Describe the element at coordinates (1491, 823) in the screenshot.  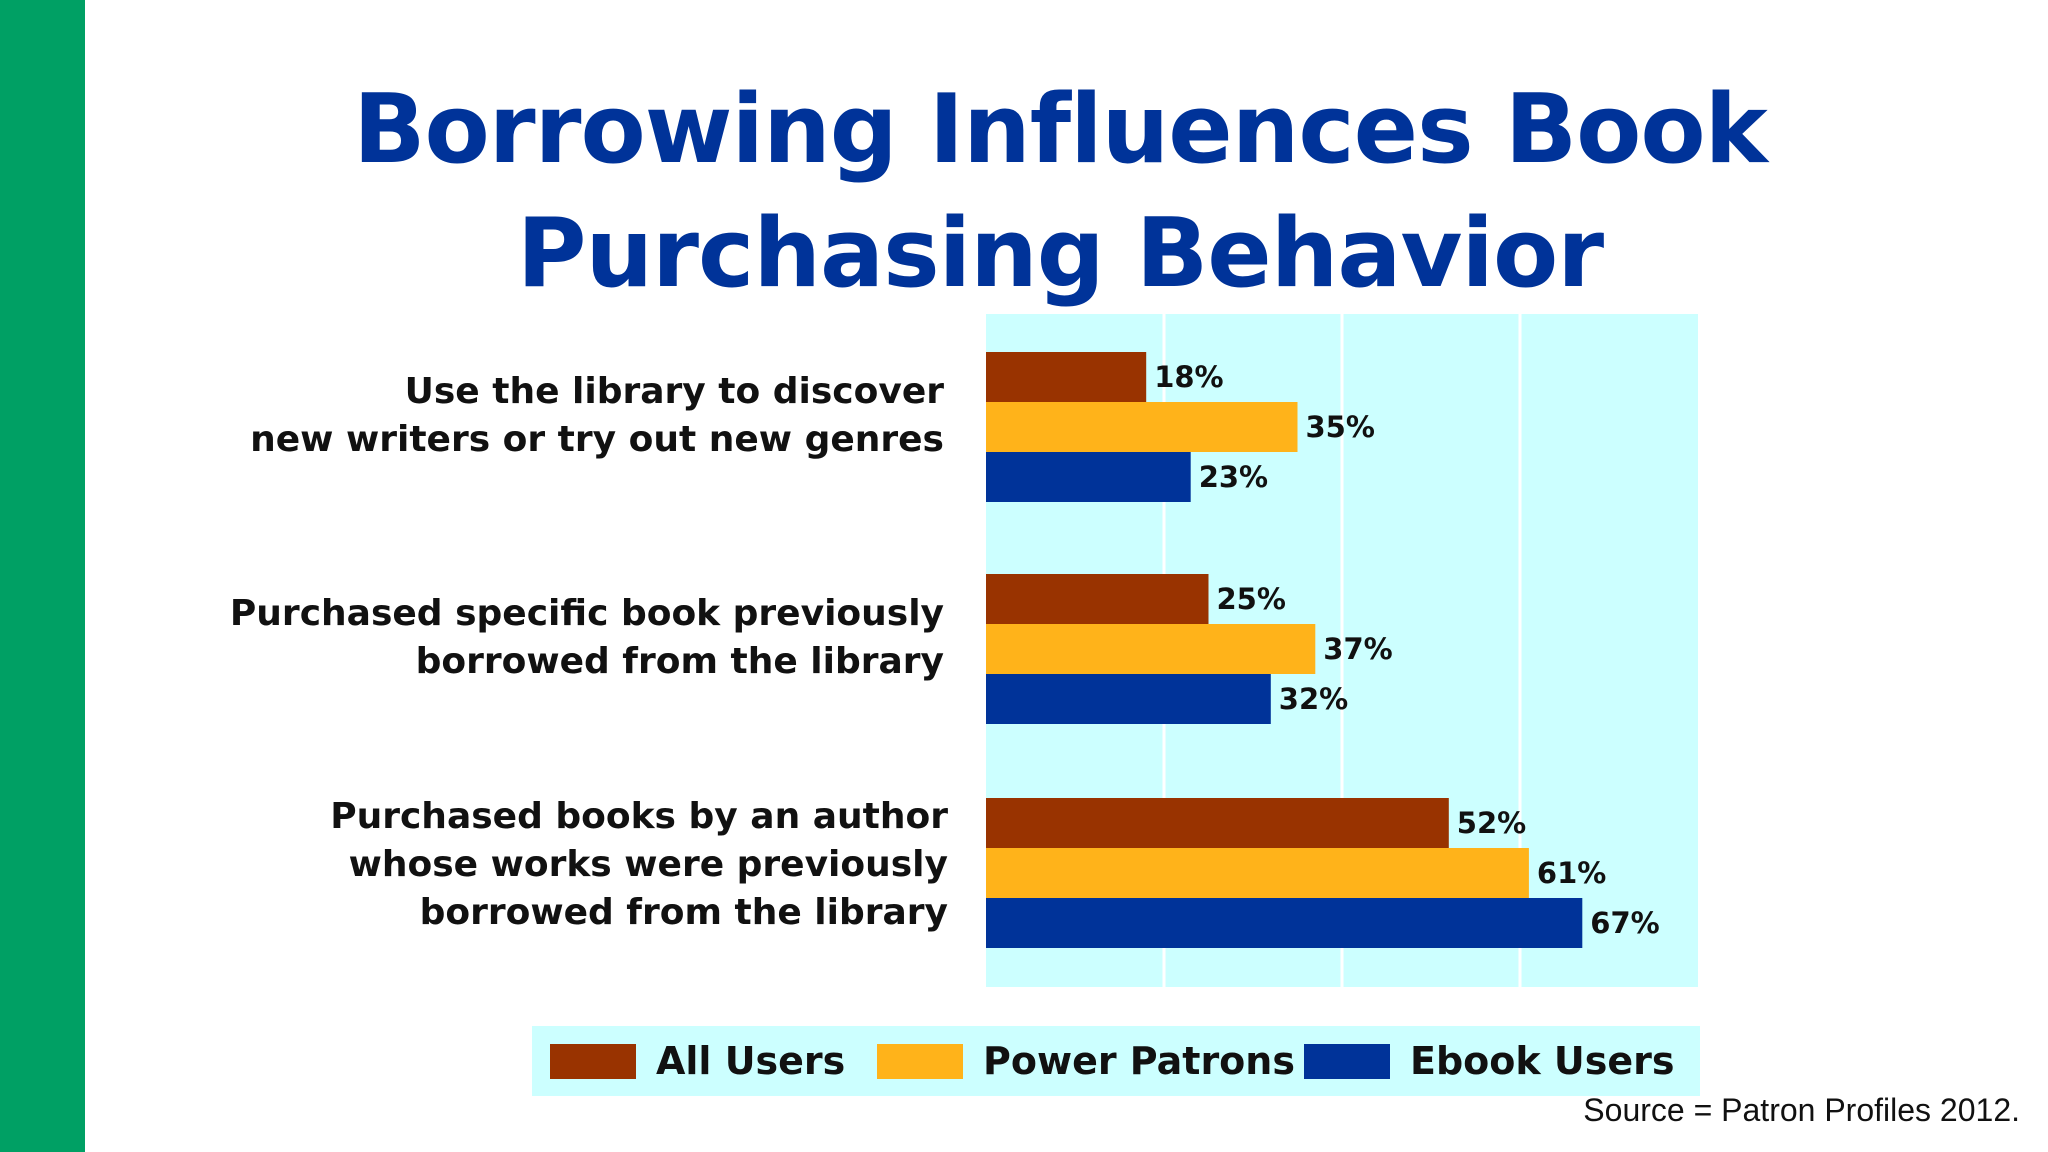
I see `value-label-all-users-cat-3: 52%` at that location.